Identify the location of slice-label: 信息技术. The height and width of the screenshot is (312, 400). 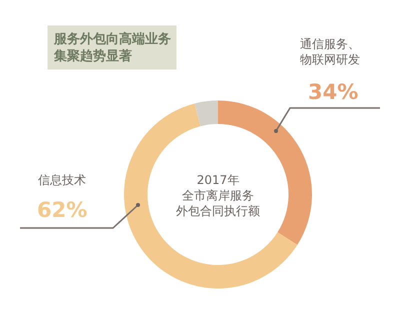
(62, 180).